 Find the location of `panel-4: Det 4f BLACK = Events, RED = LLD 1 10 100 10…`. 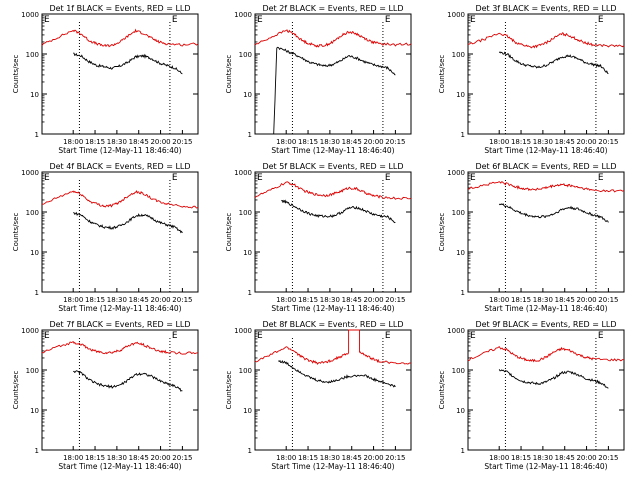

panel-4: Det 4f BLACK = Events, RED = LLD 1 10 100 10… is located at coordinates (105, 237).